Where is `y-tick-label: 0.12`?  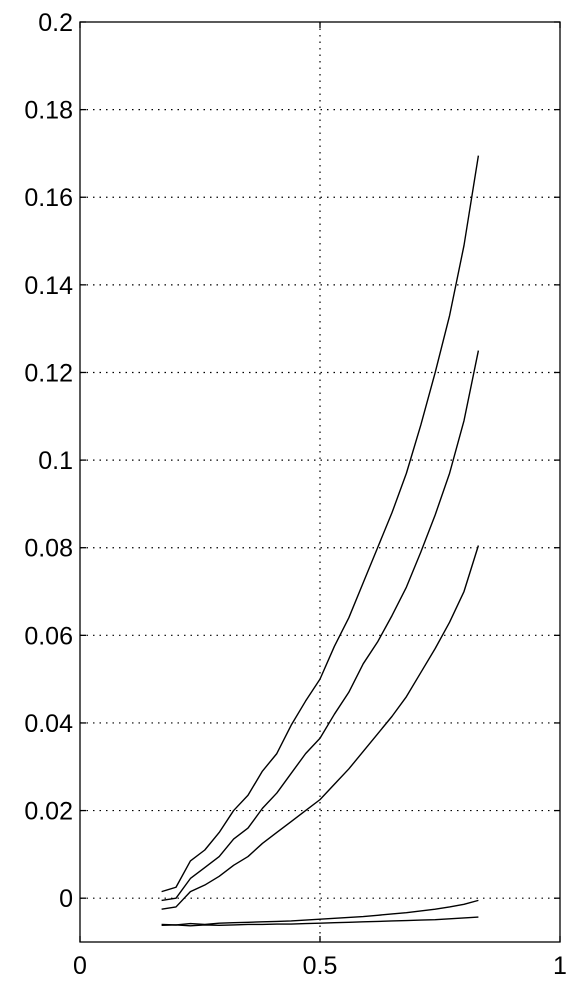
y-tick-label: 0.12 is located at coordinates (48, 373).